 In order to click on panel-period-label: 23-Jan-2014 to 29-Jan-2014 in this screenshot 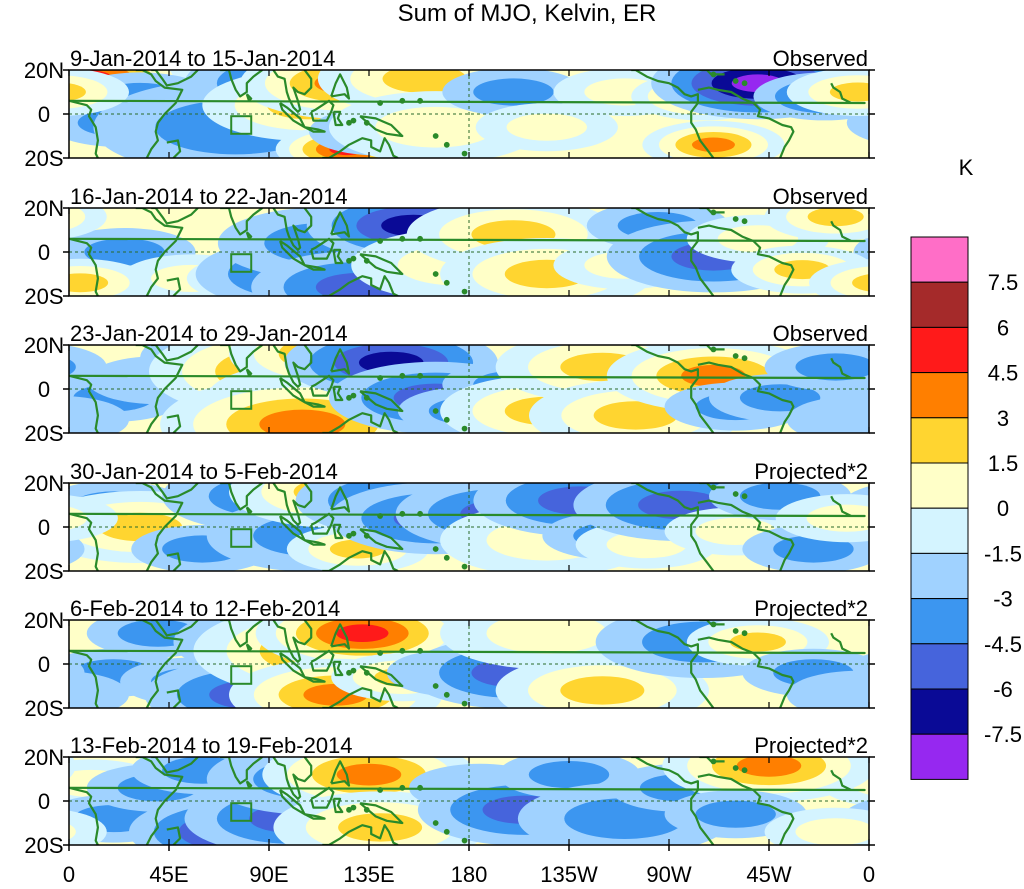, I will do `click(209, 333)`.